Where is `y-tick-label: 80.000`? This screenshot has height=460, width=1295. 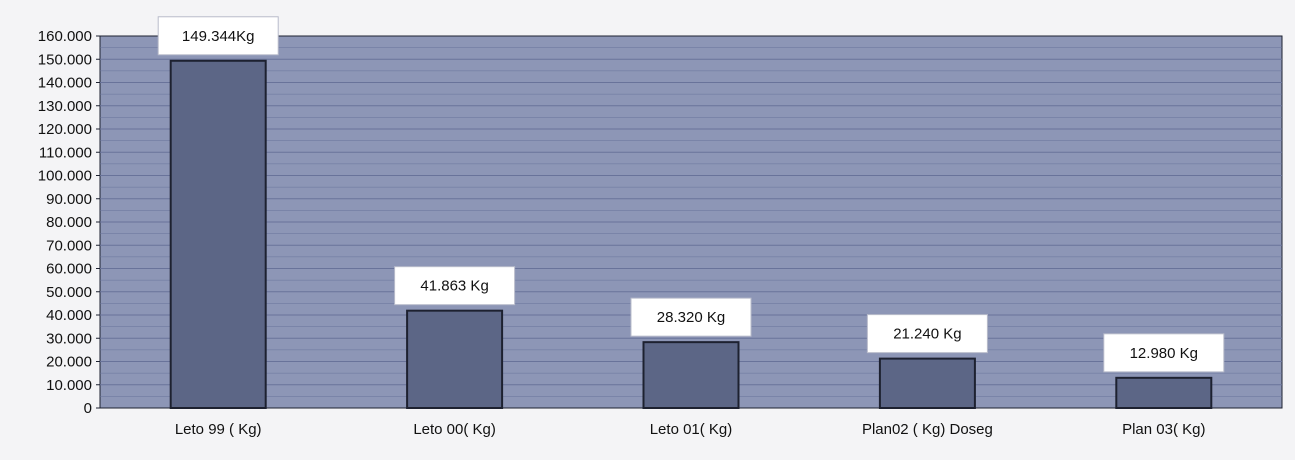 y-tick-label: 80.000 is located at coordinates (69, 222).